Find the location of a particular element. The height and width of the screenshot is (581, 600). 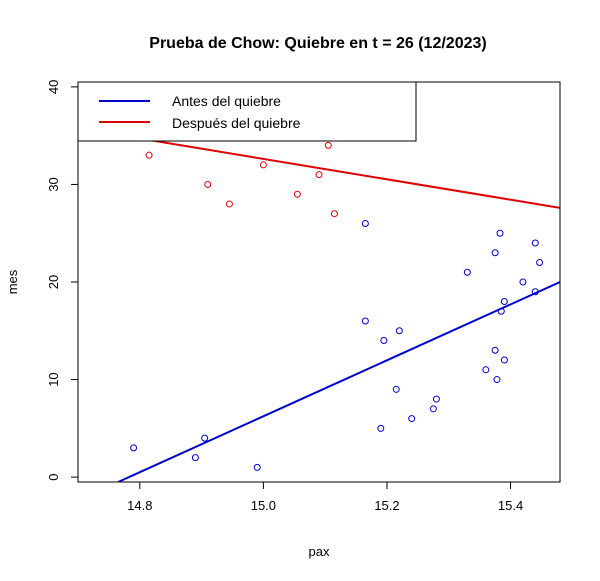

y-tick-label-2: 20 is located at coordinates (53, 282).